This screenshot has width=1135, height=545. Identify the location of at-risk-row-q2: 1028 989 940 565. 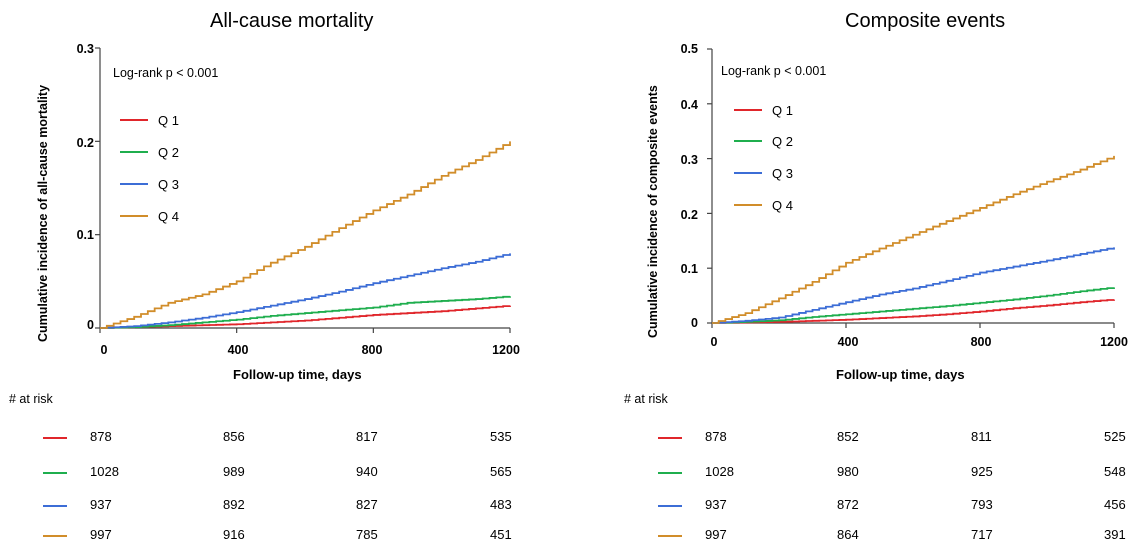
(280, 473).